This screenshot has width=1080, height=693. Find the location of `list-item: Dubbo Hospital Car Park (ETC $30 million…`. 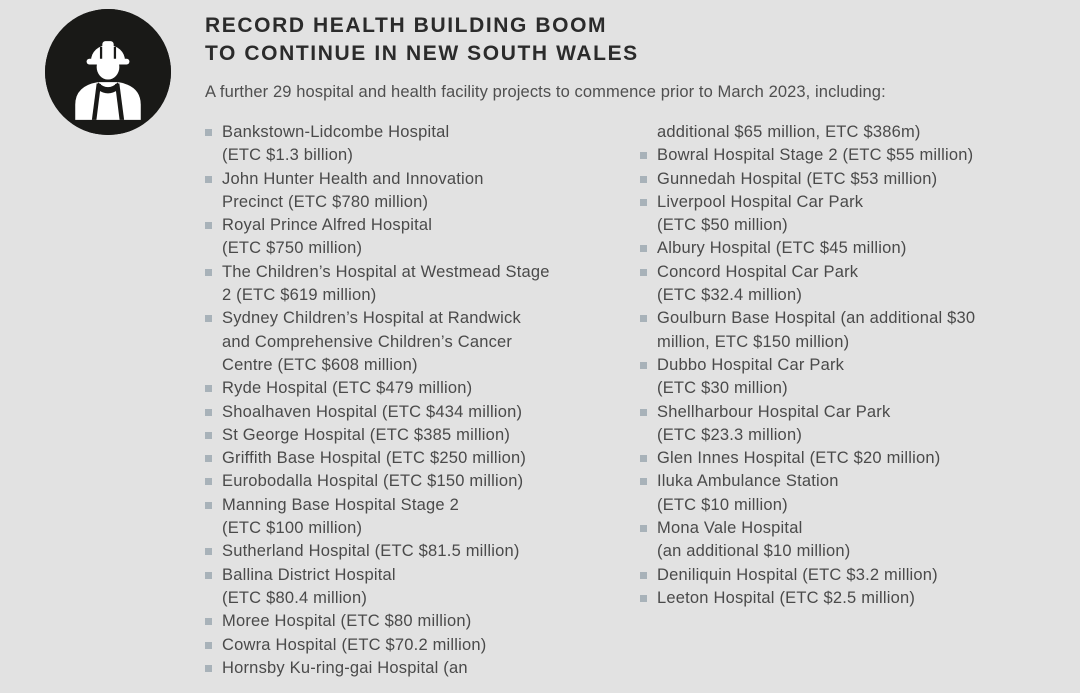

list-item: Dubbo Hospital Car Park (ETC $30 million… is located at coordinates (837, 377).